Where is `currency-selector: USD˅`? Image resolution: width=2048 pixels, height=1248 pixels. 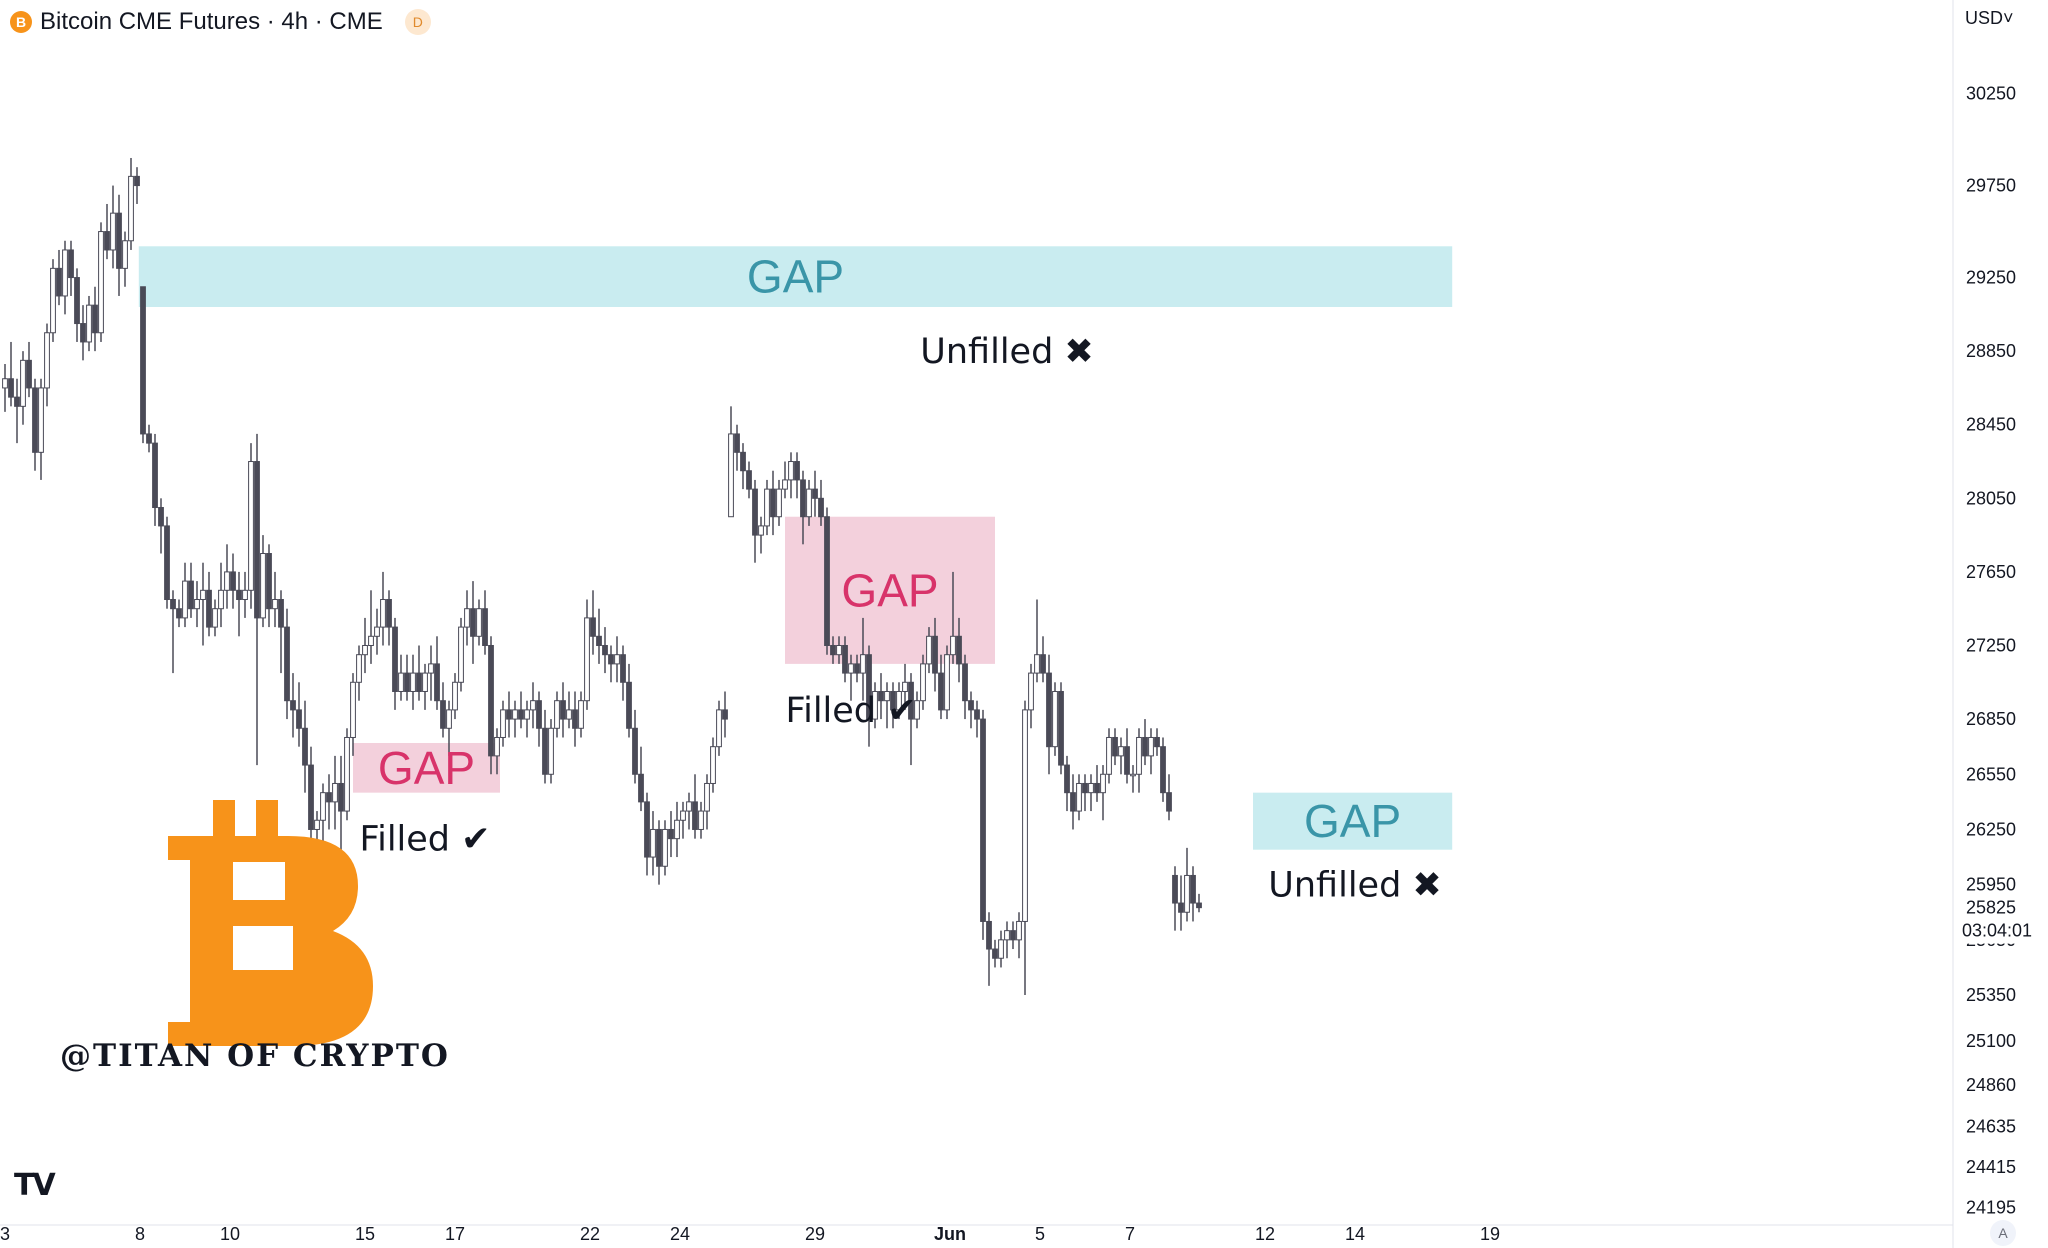
currency-selector: USD˅ is located at coordinates (1989, 18).